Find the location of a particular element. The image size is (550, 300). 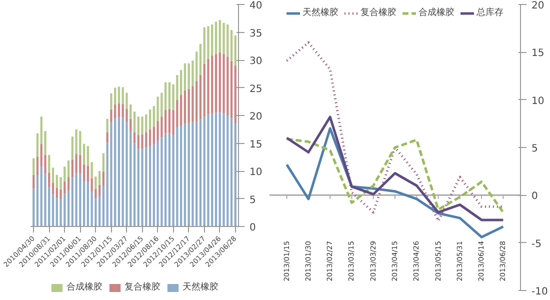

y-tick-label: 5 is located at coordinates (253, 200).